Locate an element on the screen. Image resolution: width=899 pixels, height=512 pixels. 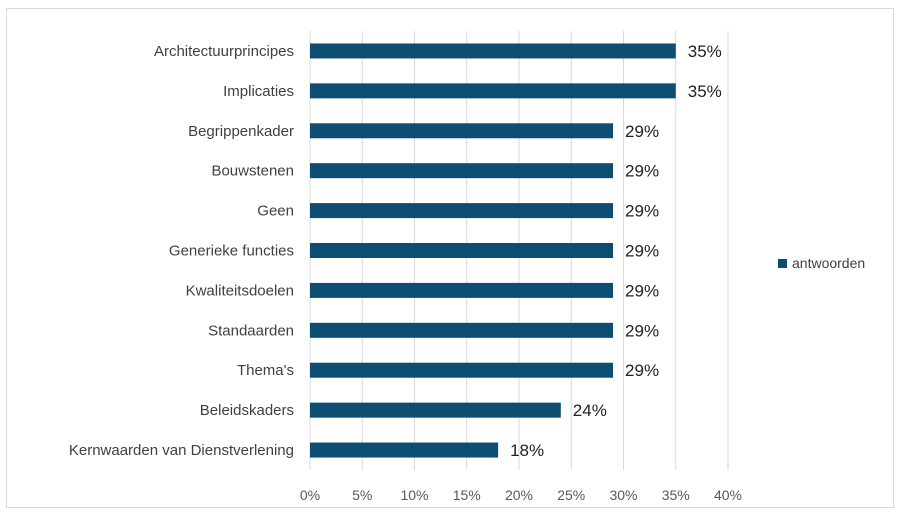
category-label: Kernwaarden van Dienstverlening is located at coordinates (181, 450).